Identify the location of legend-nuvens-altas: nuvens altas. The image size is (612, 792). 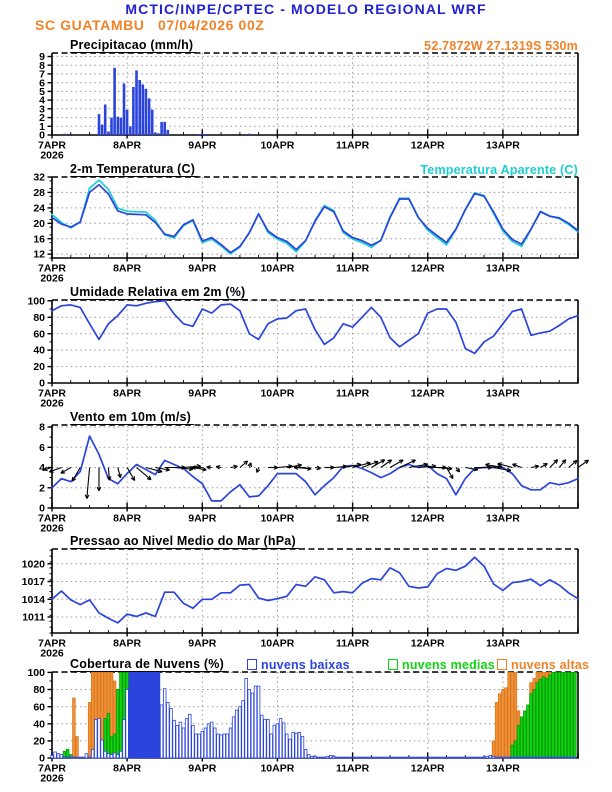
(543, 665).